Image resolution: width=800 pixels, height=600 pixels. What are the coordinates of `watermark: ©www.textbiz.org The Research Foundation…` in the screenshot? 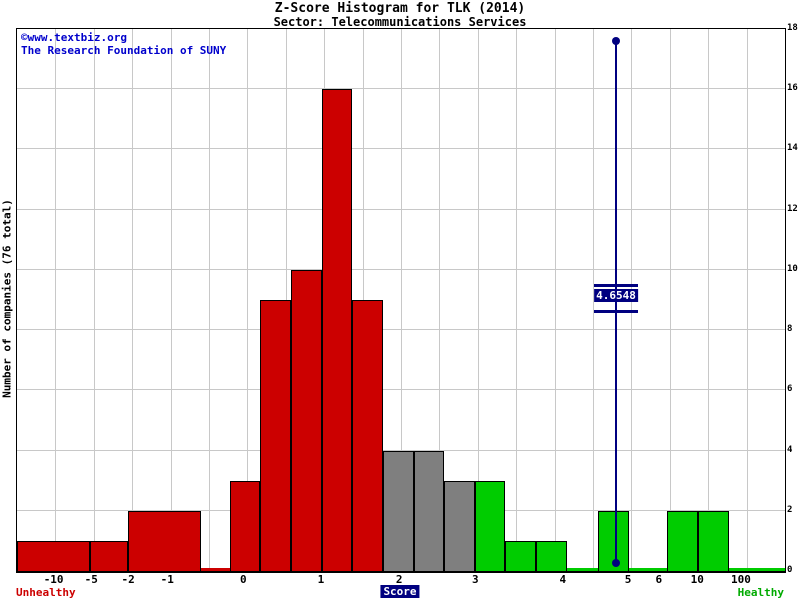 It's located at (123, 44).